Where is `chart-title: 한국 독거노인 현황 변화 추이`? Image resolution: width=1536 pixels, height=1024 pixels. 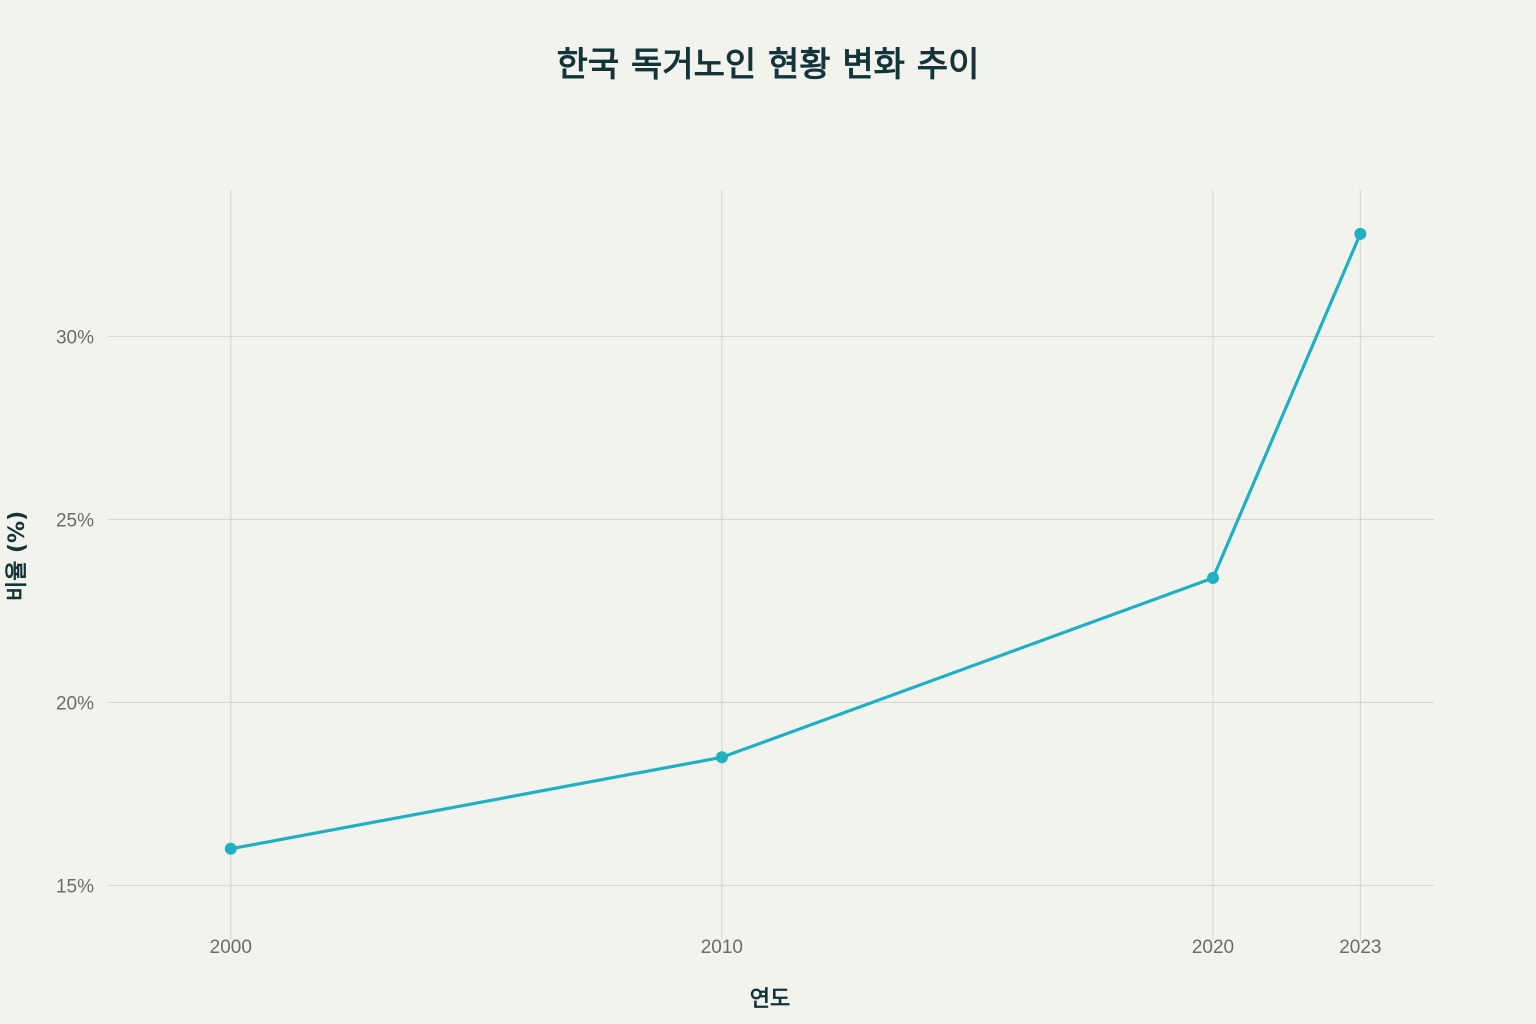
chart-title: 한국 독거노인 현황 변화 추이 is located at coordinates (768, 65).